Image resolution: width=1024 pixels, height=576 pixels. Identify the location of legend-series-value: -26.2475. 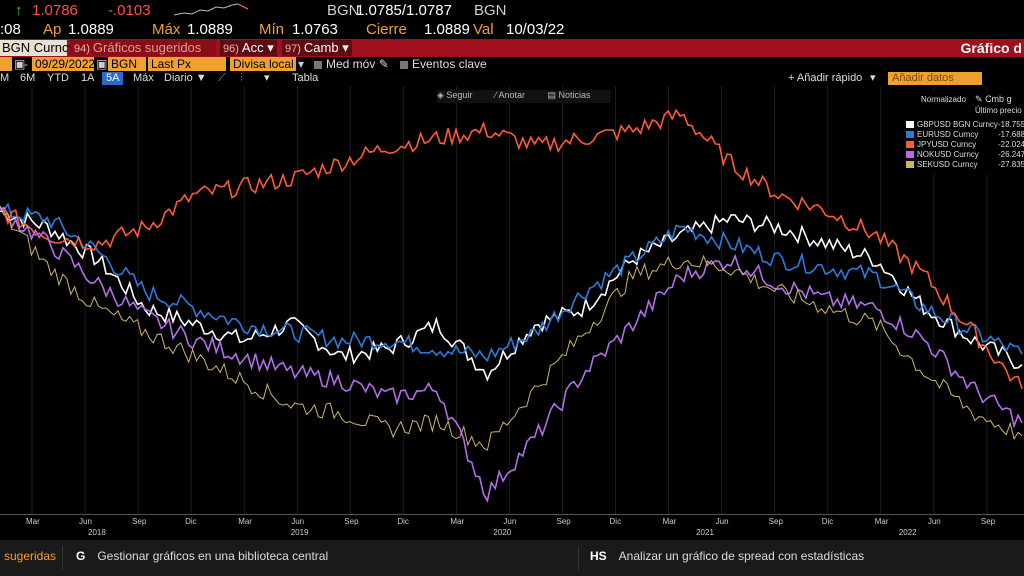
(1011, 154).